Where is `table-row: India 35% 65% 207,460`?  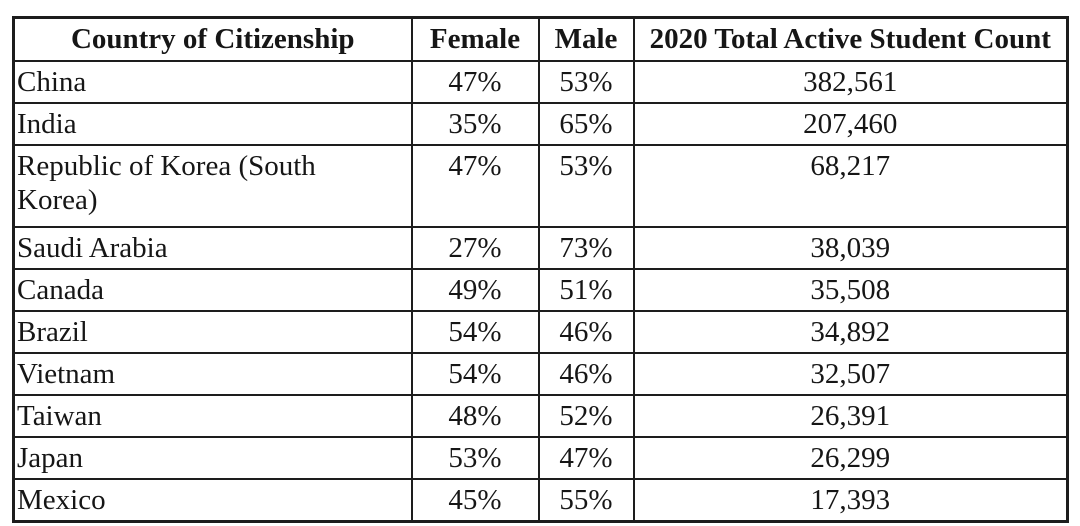 table-row: India 35% 65% 207,460 is located at coordinates (540, 123).